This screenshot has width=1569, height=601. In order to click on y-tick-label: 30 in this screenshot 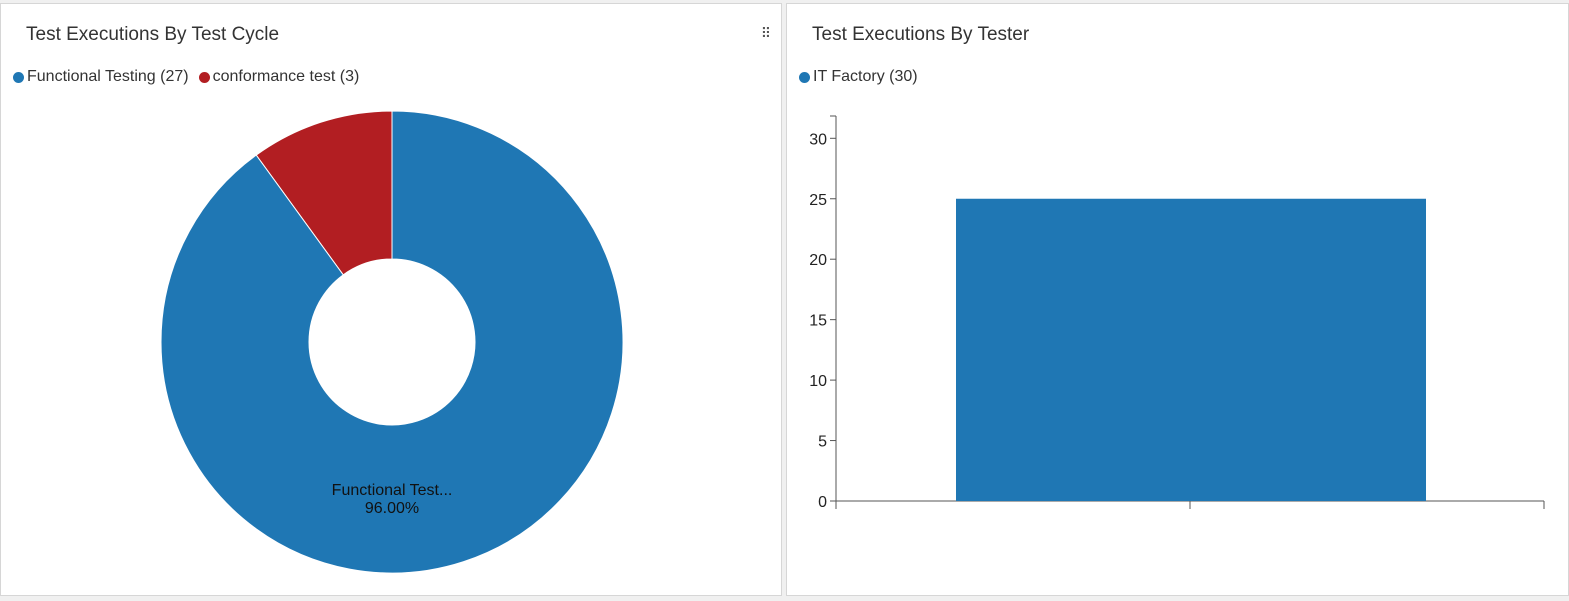, I will do `click(818, 139)`.